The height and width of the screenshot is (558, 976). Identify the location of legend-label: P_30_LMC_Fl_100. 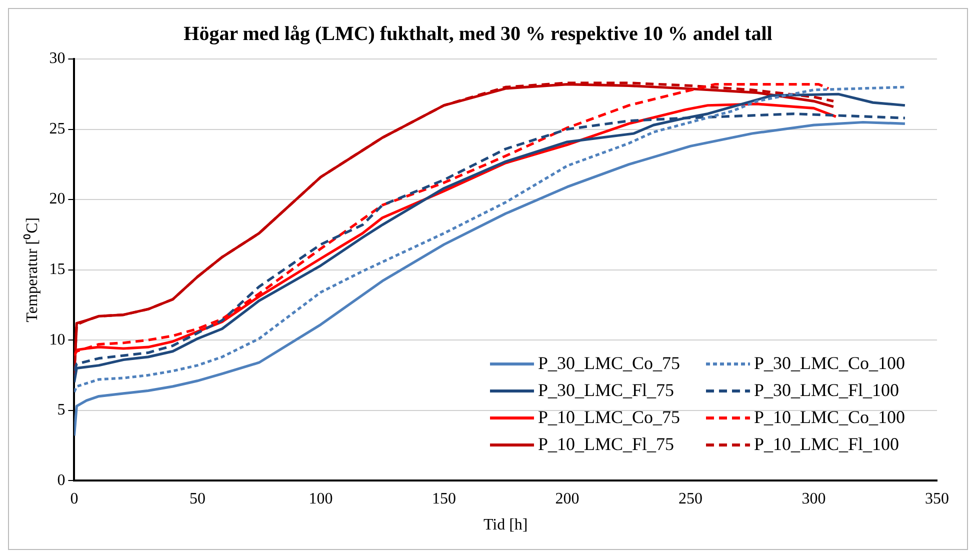
(826, 390).